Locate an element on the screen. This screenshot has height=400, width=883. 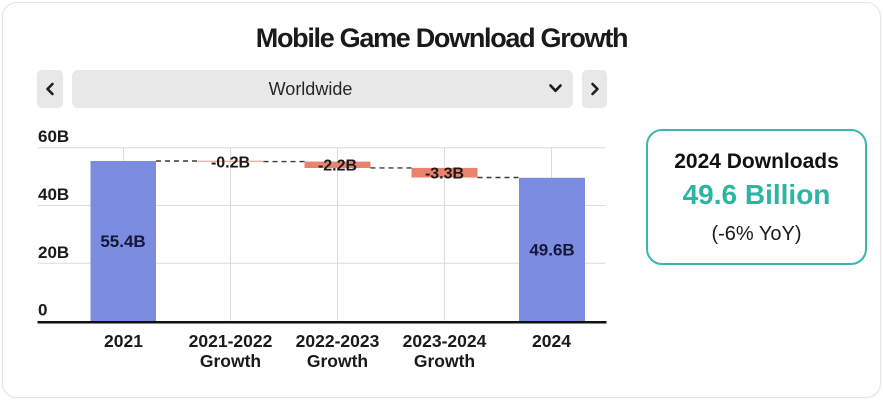
svg-text: 60B is located at coordinates (53, 136).